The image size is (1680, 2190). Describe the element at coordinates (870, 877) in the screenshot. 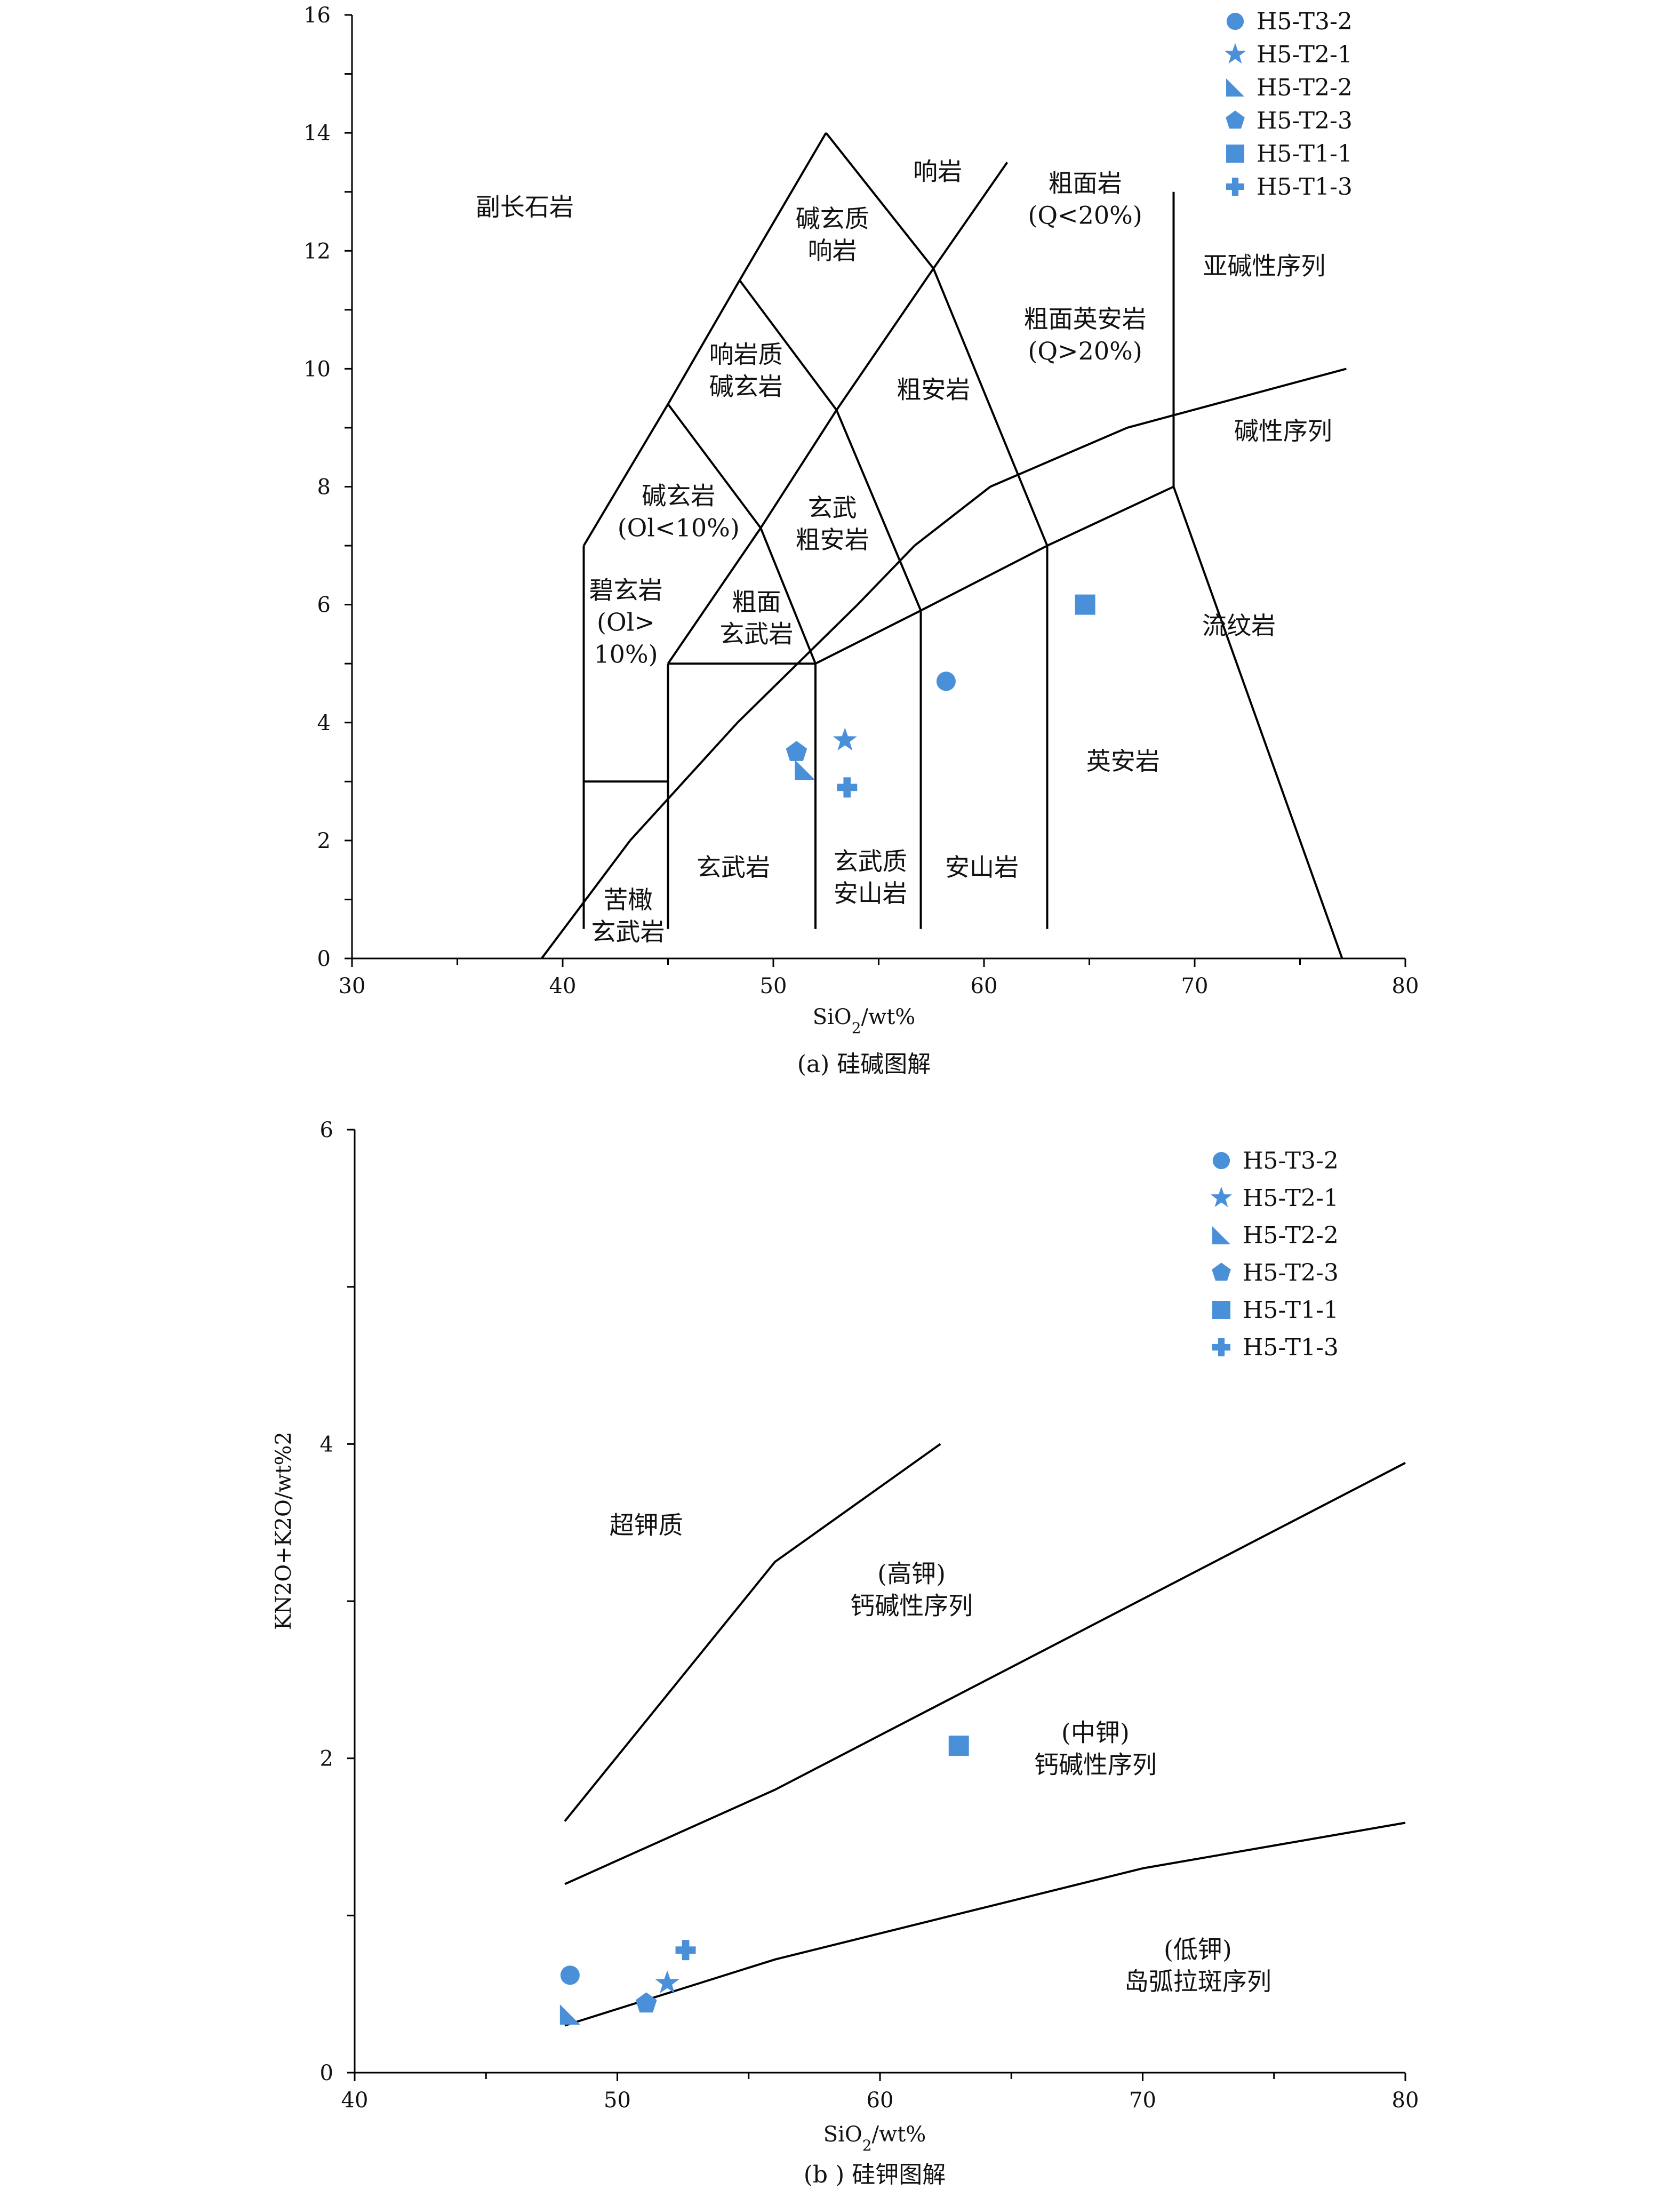

I see `region-label: 玄武质安山岩` at that location.